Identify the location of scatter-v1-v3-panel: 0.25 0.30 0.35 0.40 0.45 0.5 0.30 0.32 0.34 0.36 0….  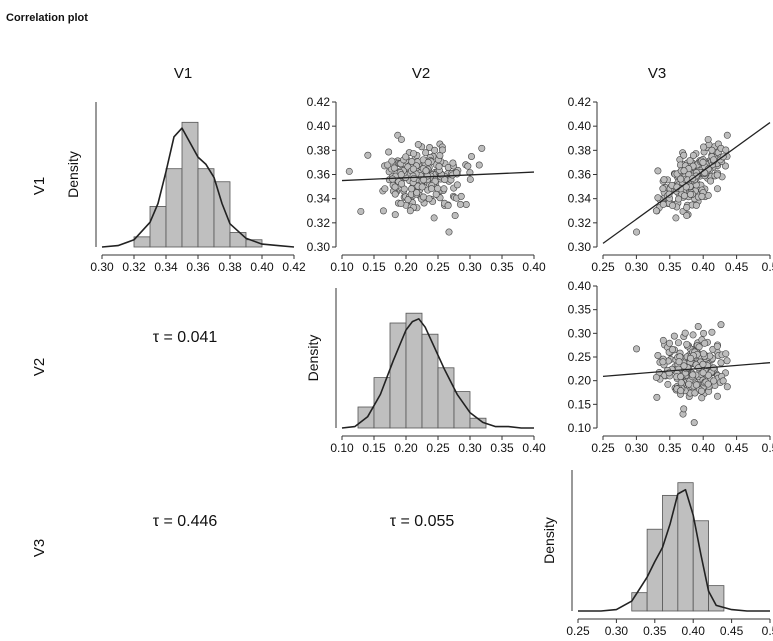
(670, 184).